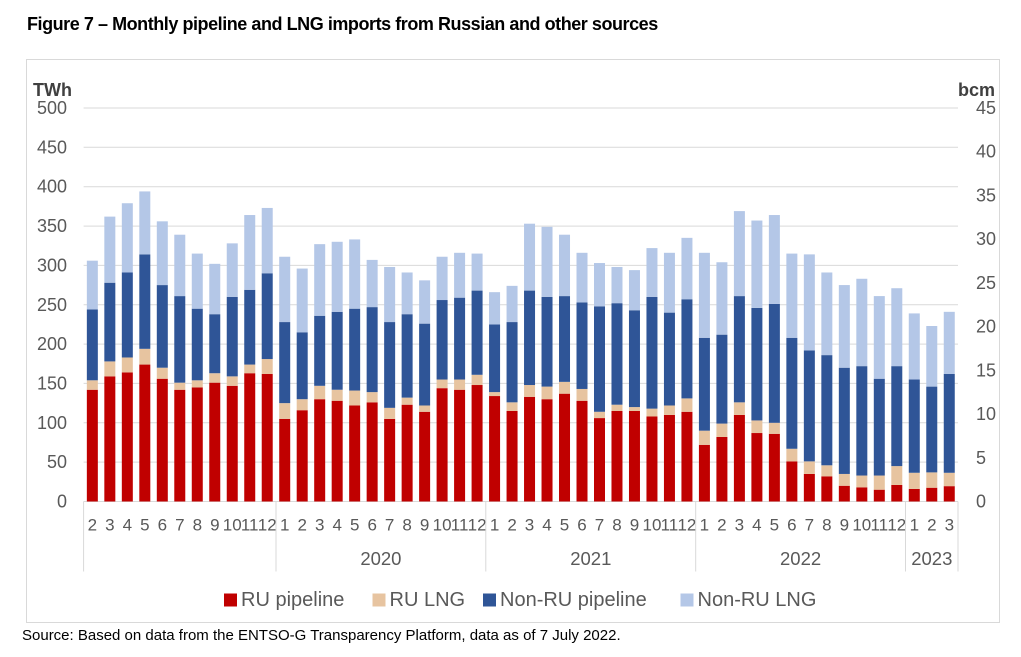 Image resolution: width=1021 pixels, height=657 pixels. I want to click on svg-text: 2023, so click(931, 558).